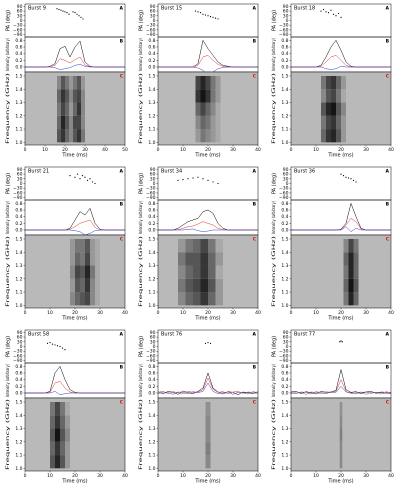 This screenshot has height=484, width=400. What do you see at coordinates (341, 271) in the screenshot?
I see `spectrum-background` at bounding box center [341, 271].